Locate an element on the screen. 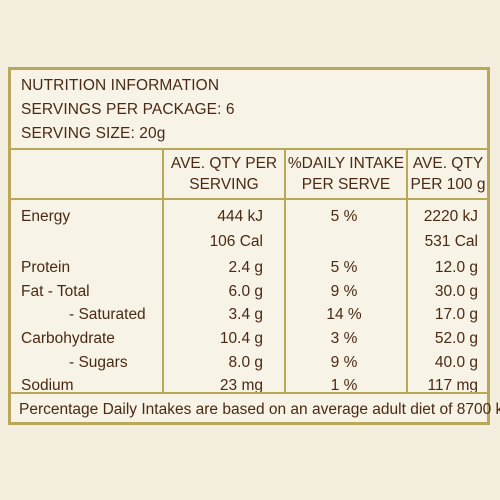 Image resolution: width=500 pixels, height=500 pixels. serving-size: SERVING SIZE: 20g is located at coordinates (93, 133).